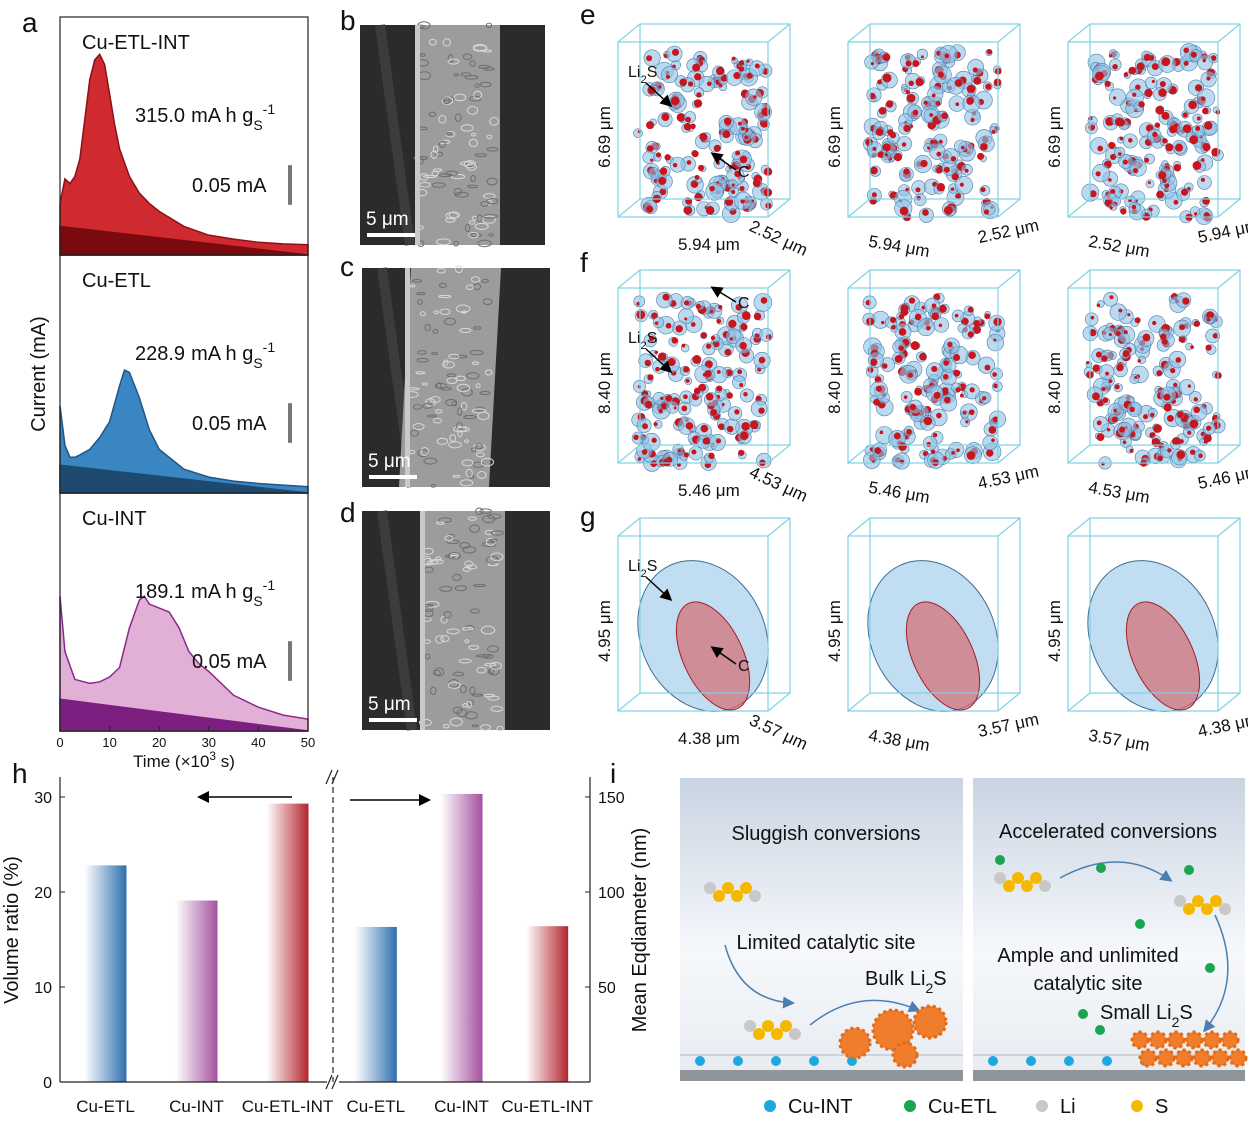 The width and height of the screenshot is (1248, 1125). What do you see at coordinates (834, 137) in the screenshot?
I see `dimension-label: 6.69 μm` at bounding box center [834, 137].